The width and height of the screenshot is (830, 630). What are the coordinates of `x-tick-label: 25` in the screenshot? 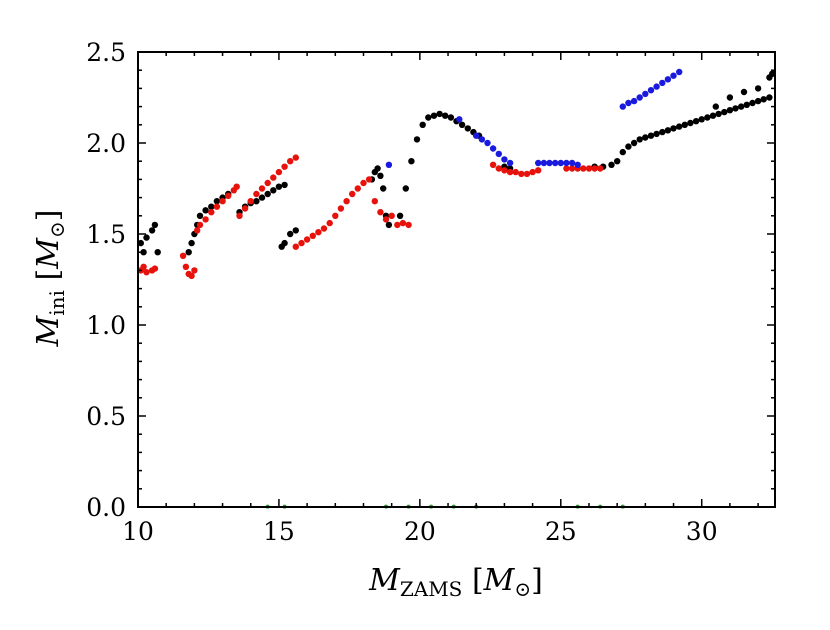 It's located at (561, 531).